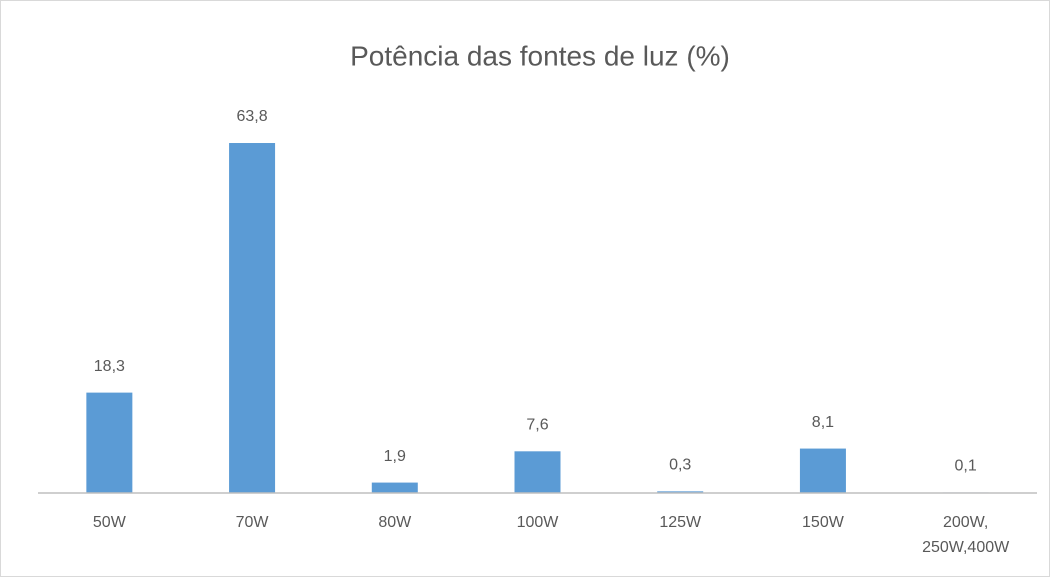  I want to click on x-tick-label: 50W, so click(110, 522).